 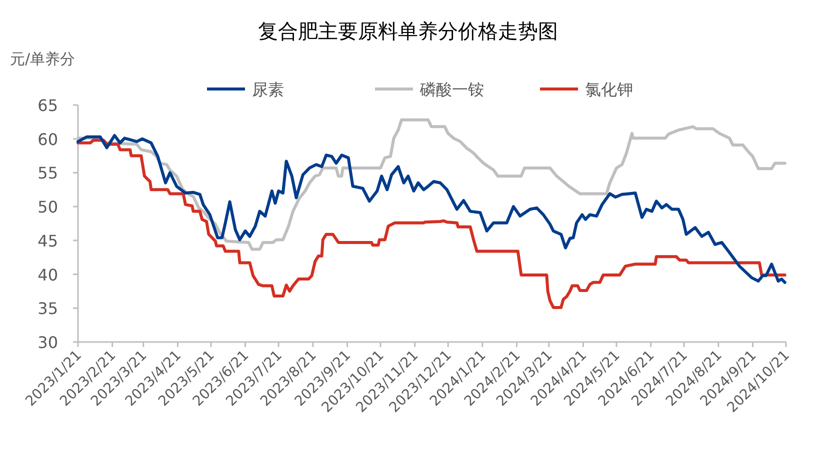 What do you see at coordinates (408, 31) in the screenshot?
I see `chart-title: 复合肥主要原料单养分价格走势图` at bounding box center [408, 31].